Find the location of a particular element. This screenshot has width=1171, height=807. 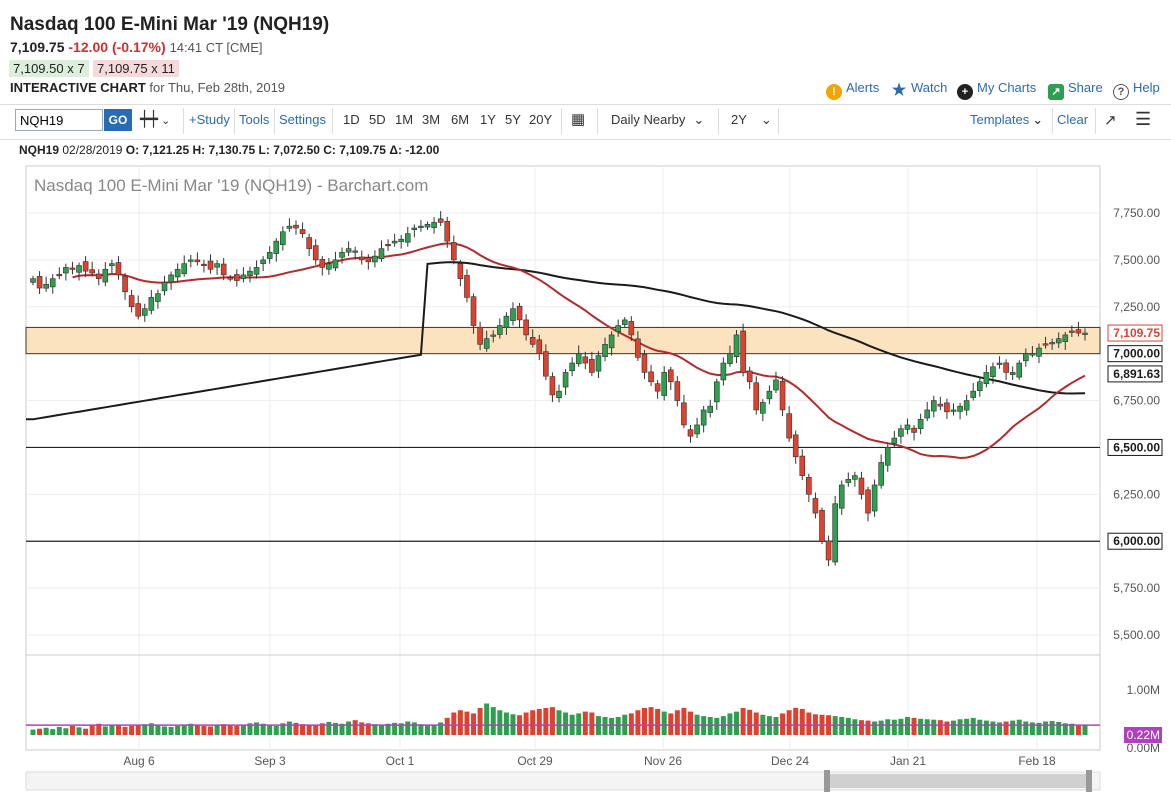

price-change: -12.00 (-0.17%) is located at coordinates (117, 47).